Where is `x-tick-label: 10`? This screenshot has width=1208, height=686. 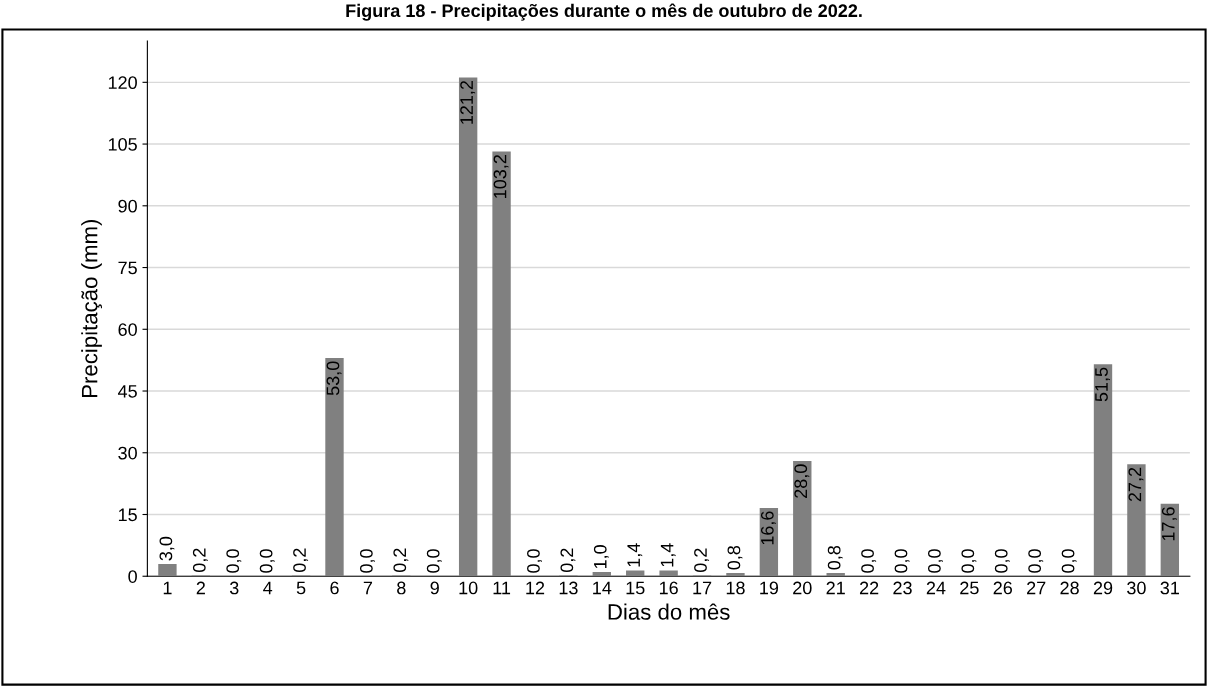
x-tick-label: 10 is located at coordinates (468, 588).